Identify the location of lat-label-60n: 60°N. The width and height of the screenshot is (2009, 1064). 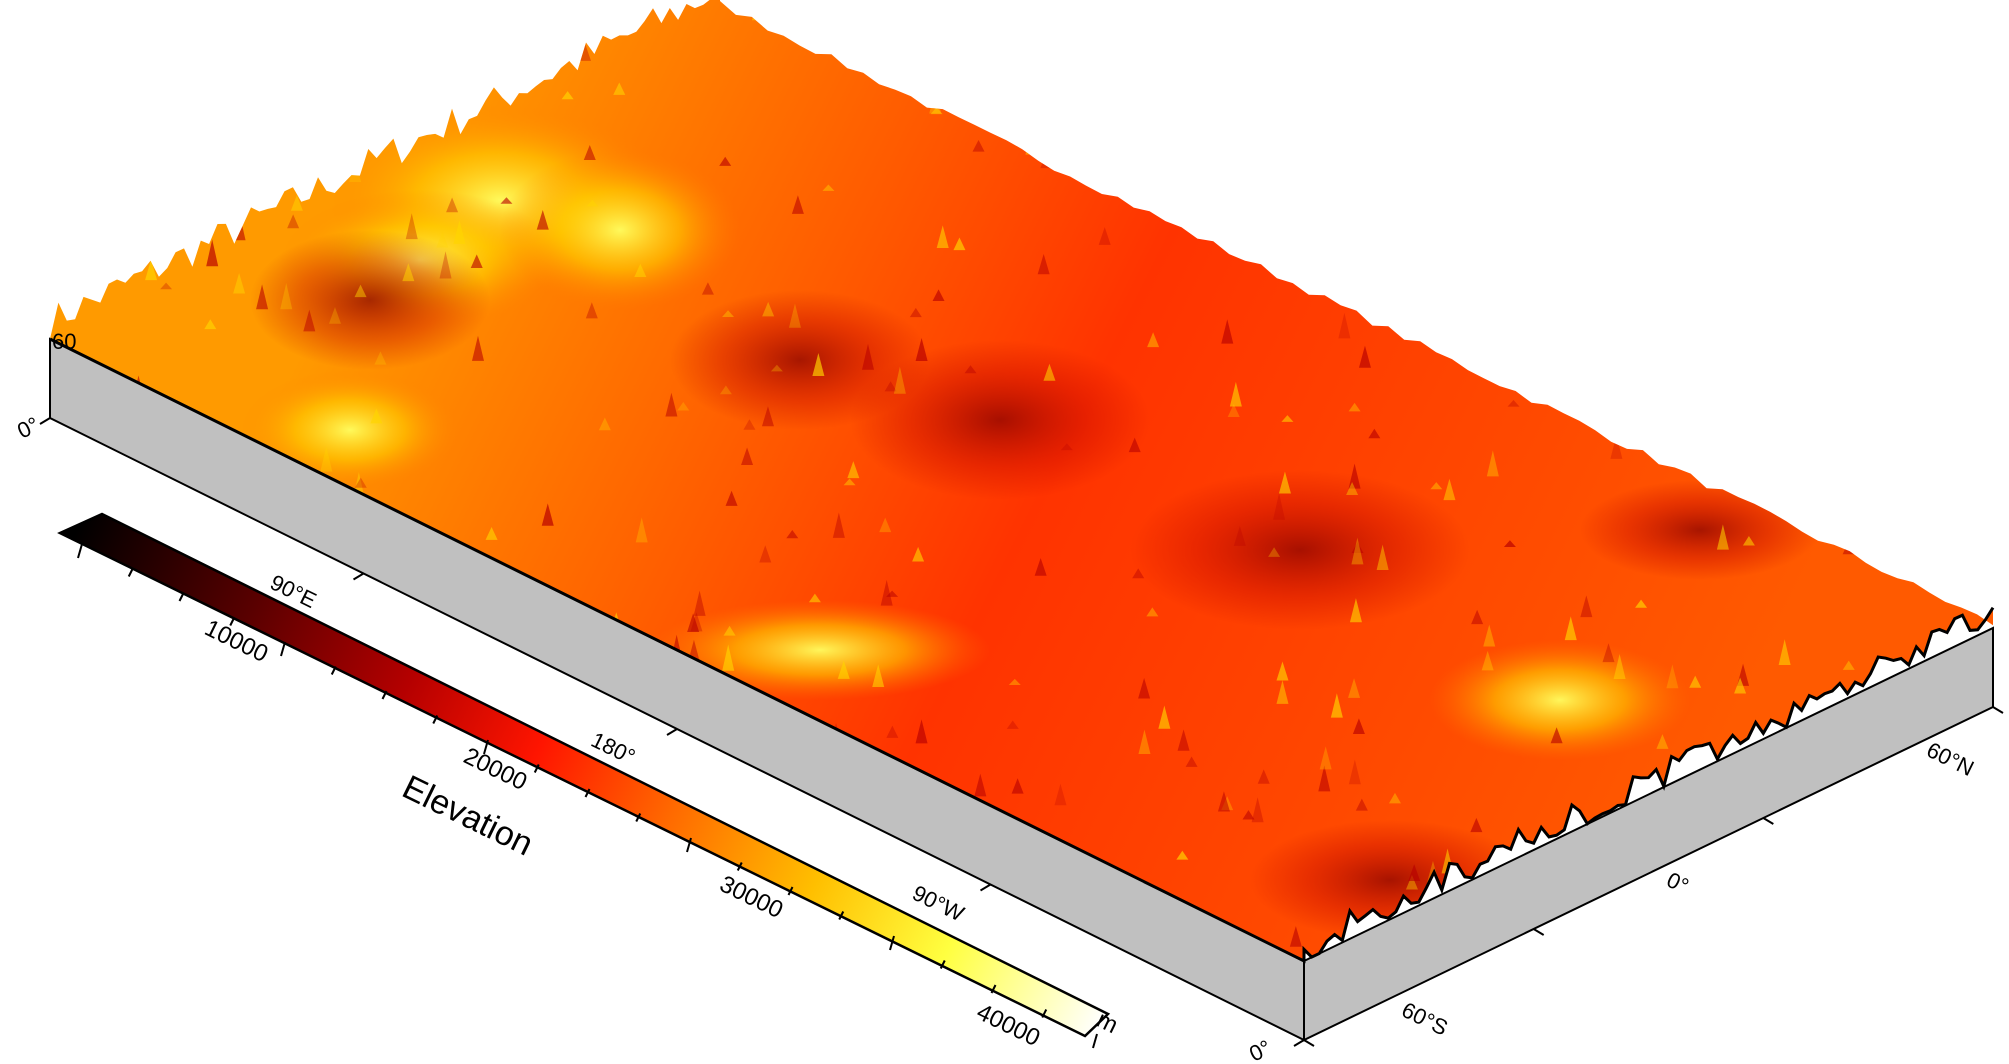
(1950, 759).